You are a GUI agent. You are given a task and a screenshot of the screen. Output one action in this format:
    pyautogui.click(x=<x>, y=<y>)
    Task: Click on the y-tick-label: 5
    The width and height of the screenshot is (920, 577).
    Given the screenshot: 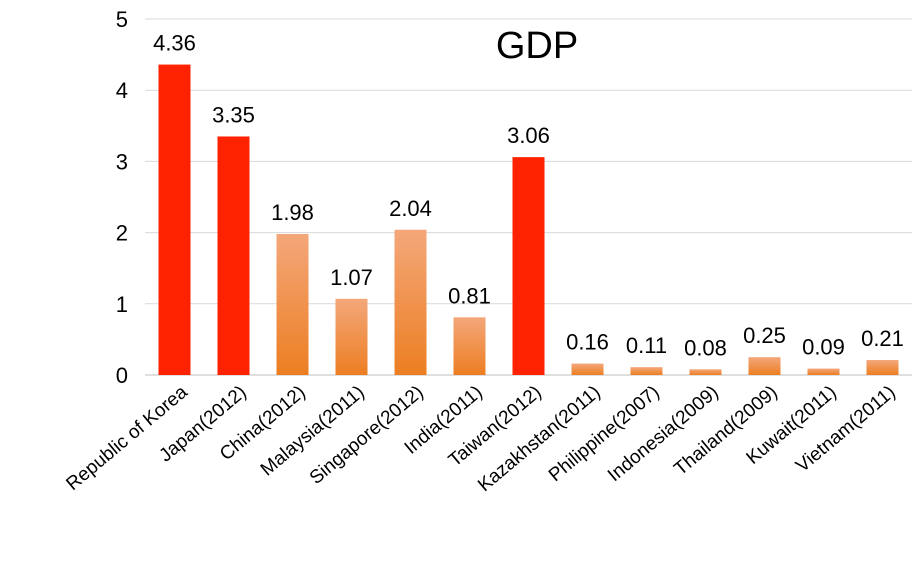 What is the action you would take?
    pyautogui.click(x=122, y=19)
    